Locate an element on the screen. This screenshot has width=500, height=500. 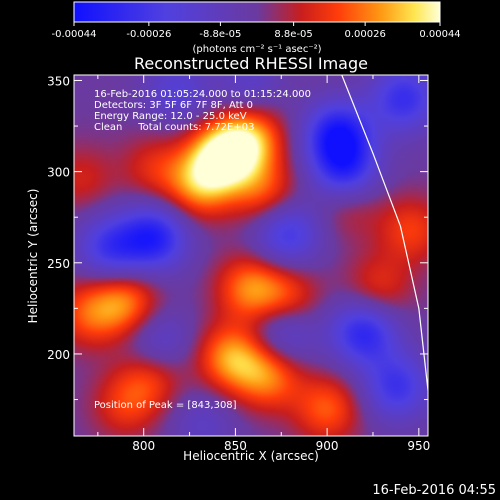
x-tick-label: 800 is located at coordinates (143, 446).